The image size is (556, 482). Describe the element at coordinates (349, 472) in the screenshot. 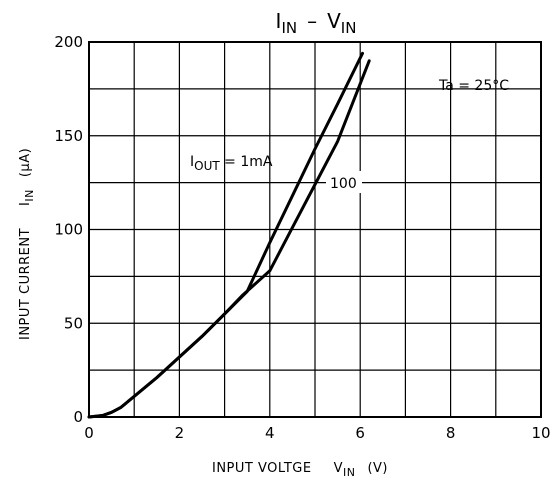

I see `x-axis-symbol-sub: IN` at that location.